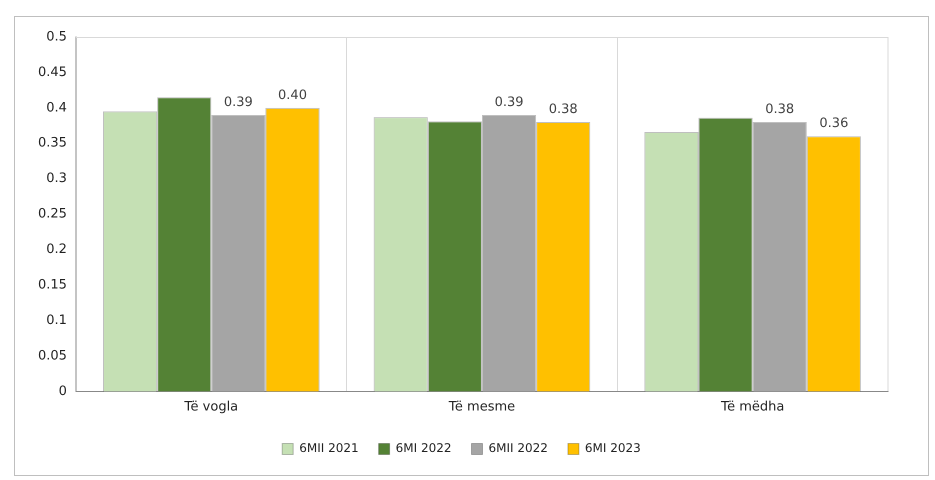 This screenshot has width=935, height=480. I want to click on legend-label: 6MI 2022, so click(424, 448).